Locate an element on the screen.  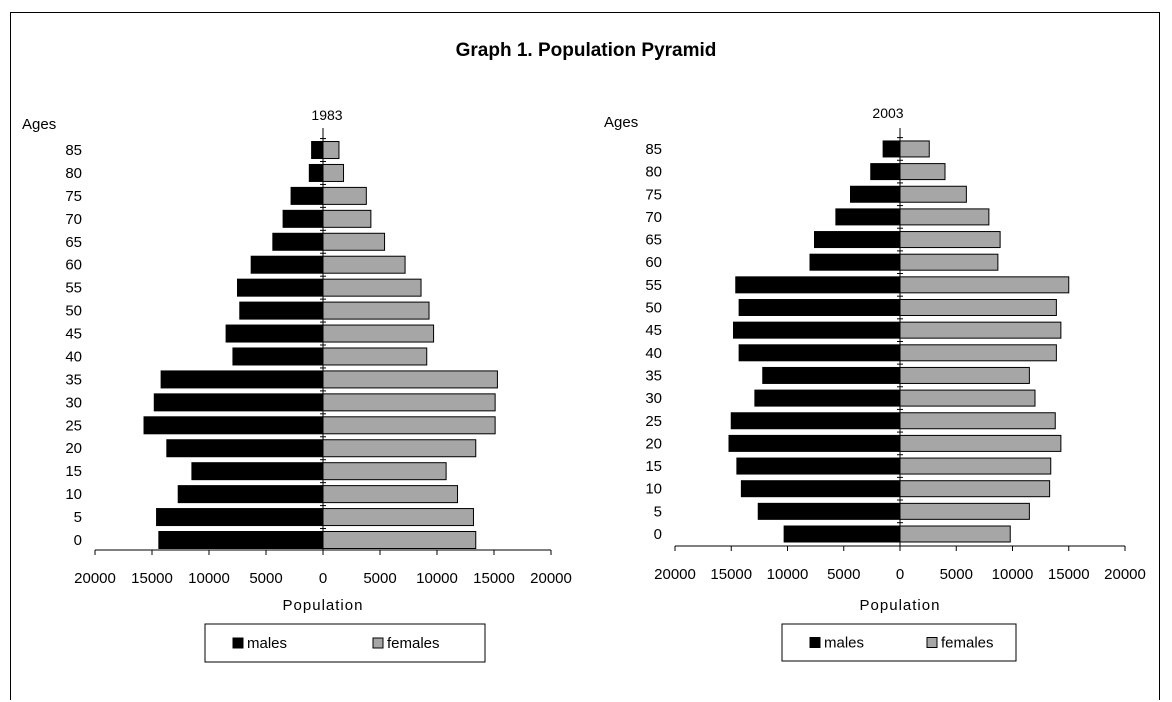
chart-2003-age-label-75: 75 is located at coordinates (653, 194).